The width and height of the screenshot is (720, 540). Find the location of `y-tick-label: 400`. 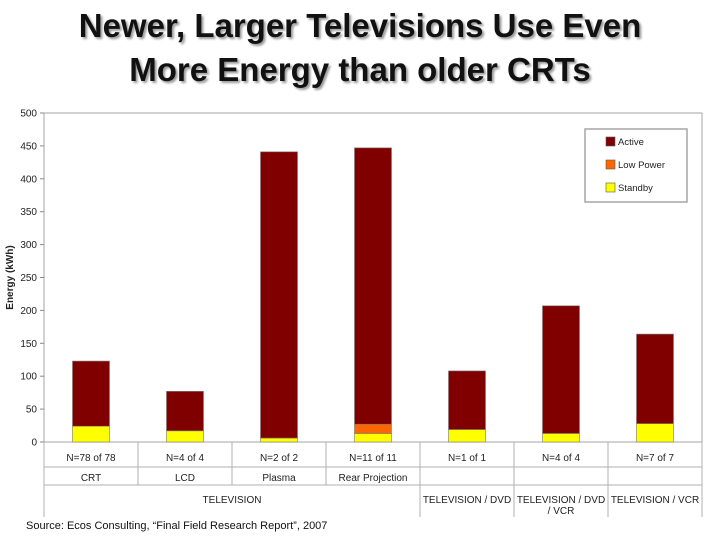

y-tick-label: 400 is located at coordinates (28, 179).